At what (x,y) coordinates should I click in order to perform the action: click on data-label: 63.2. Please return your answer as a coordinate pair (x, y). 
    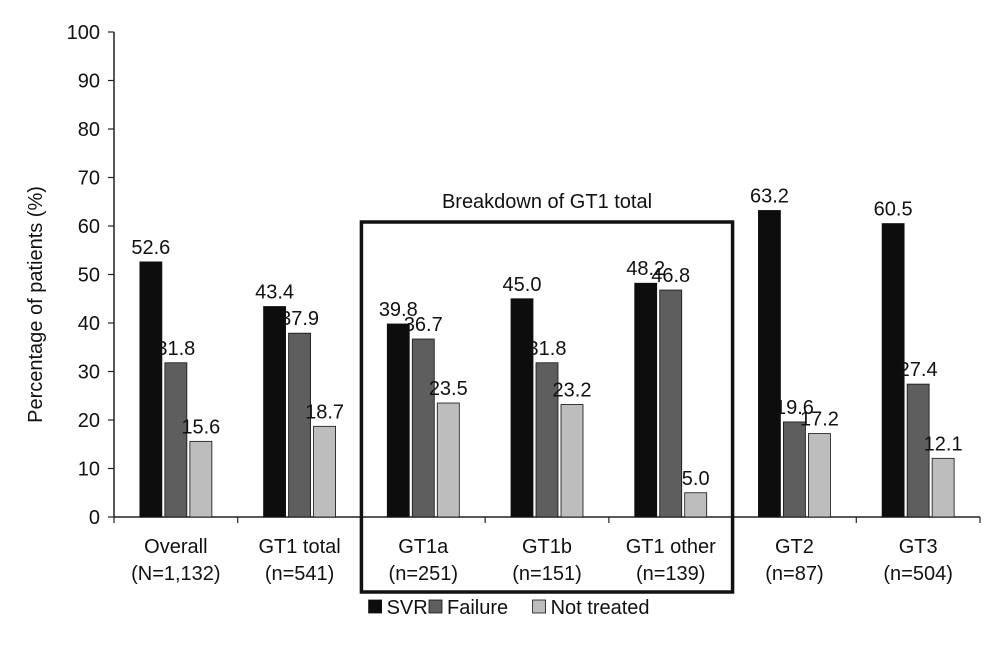
    Looking at the image, I should click on (769, 196).